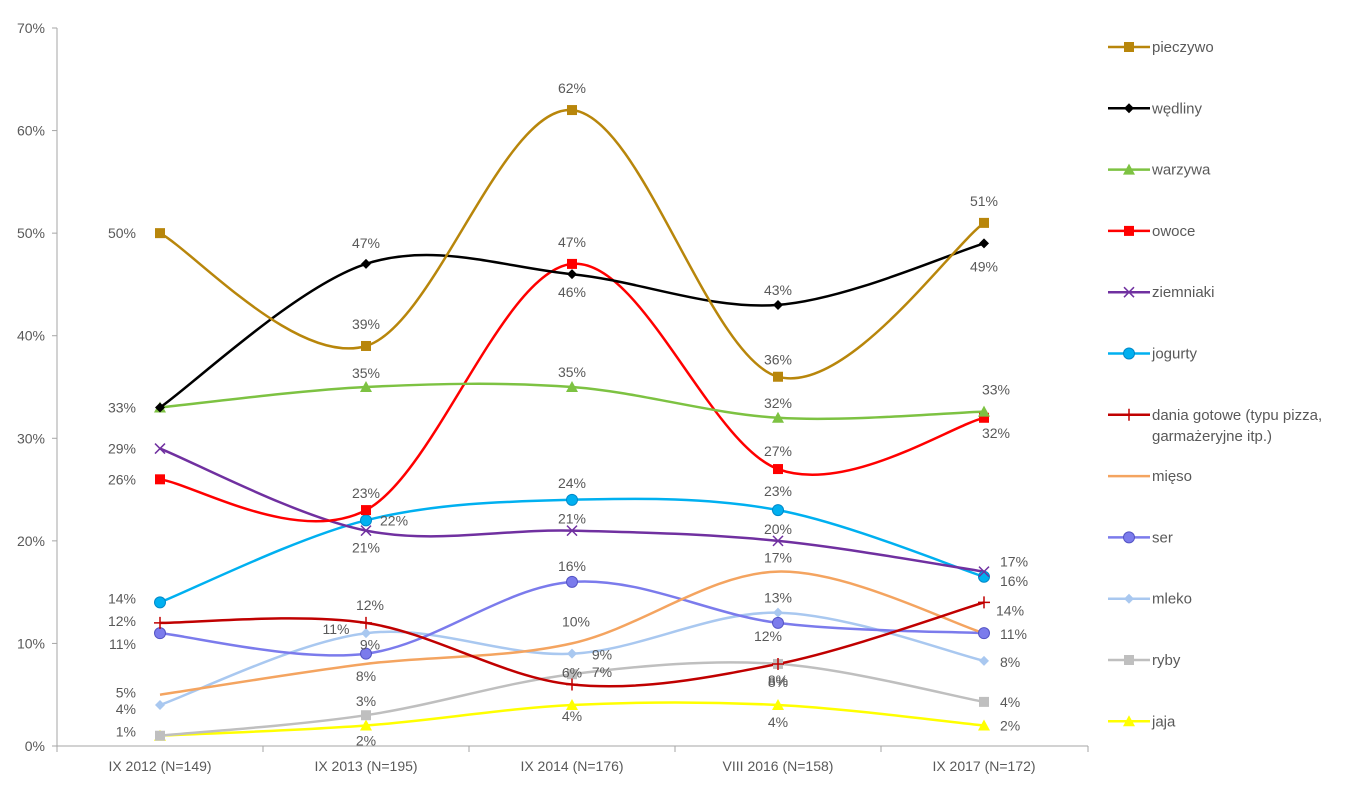 The image size is (1364, 800). Describe the element at coordinates (366, 701) in the screenshot. I see `data-label-ryby: 3%` at that location.